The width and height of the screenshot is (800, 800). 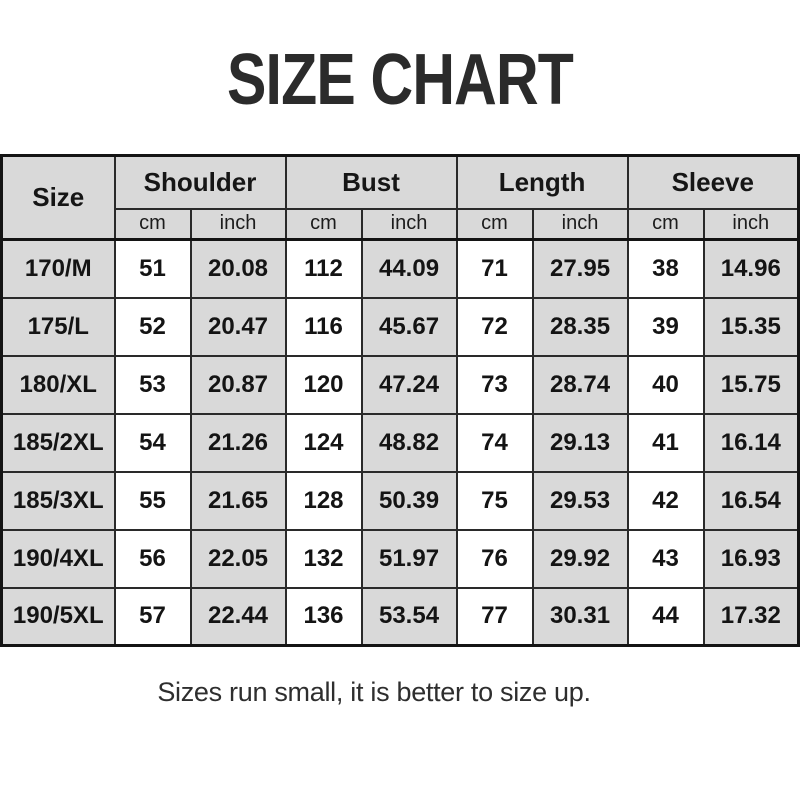 What do you see at coordinates (238, 500) in the screenshot?
I see `cell-shoulder-inch: 21.65` at bounding box center [238, 500].